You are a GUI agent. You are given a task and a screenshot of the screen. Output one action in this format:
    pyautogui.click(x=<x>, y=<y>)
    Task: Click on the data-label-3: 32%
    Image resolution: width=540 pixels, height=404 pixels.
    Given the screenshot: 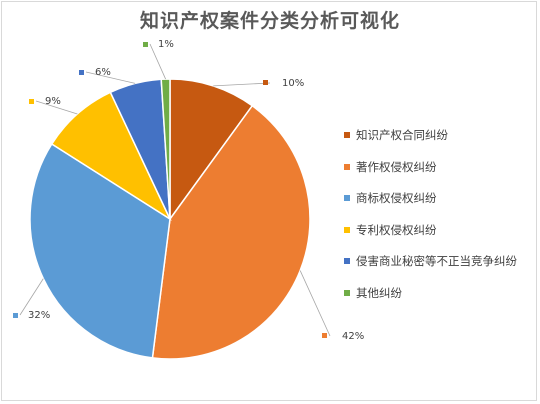 What is the action you would take?
    pyautogui.click(x=39, y=315)
    